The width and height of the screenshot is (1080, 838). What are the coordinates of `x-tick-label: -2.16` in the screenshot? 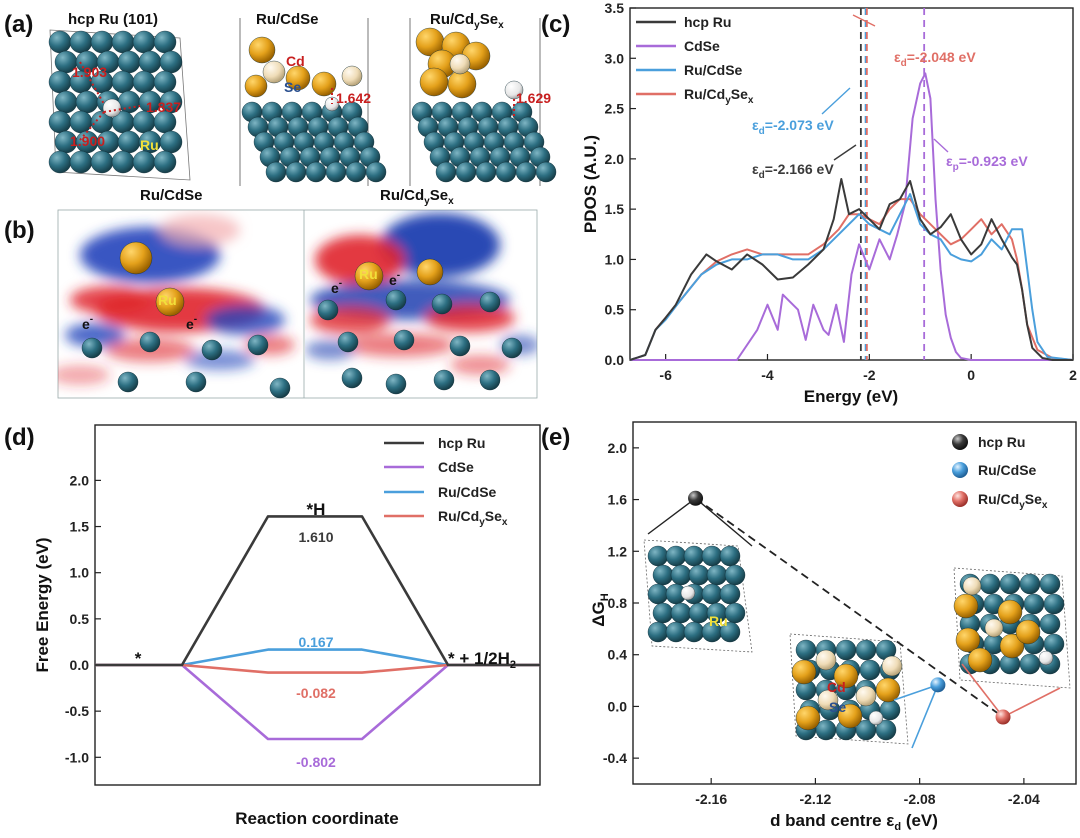 It's located at (711, 799).